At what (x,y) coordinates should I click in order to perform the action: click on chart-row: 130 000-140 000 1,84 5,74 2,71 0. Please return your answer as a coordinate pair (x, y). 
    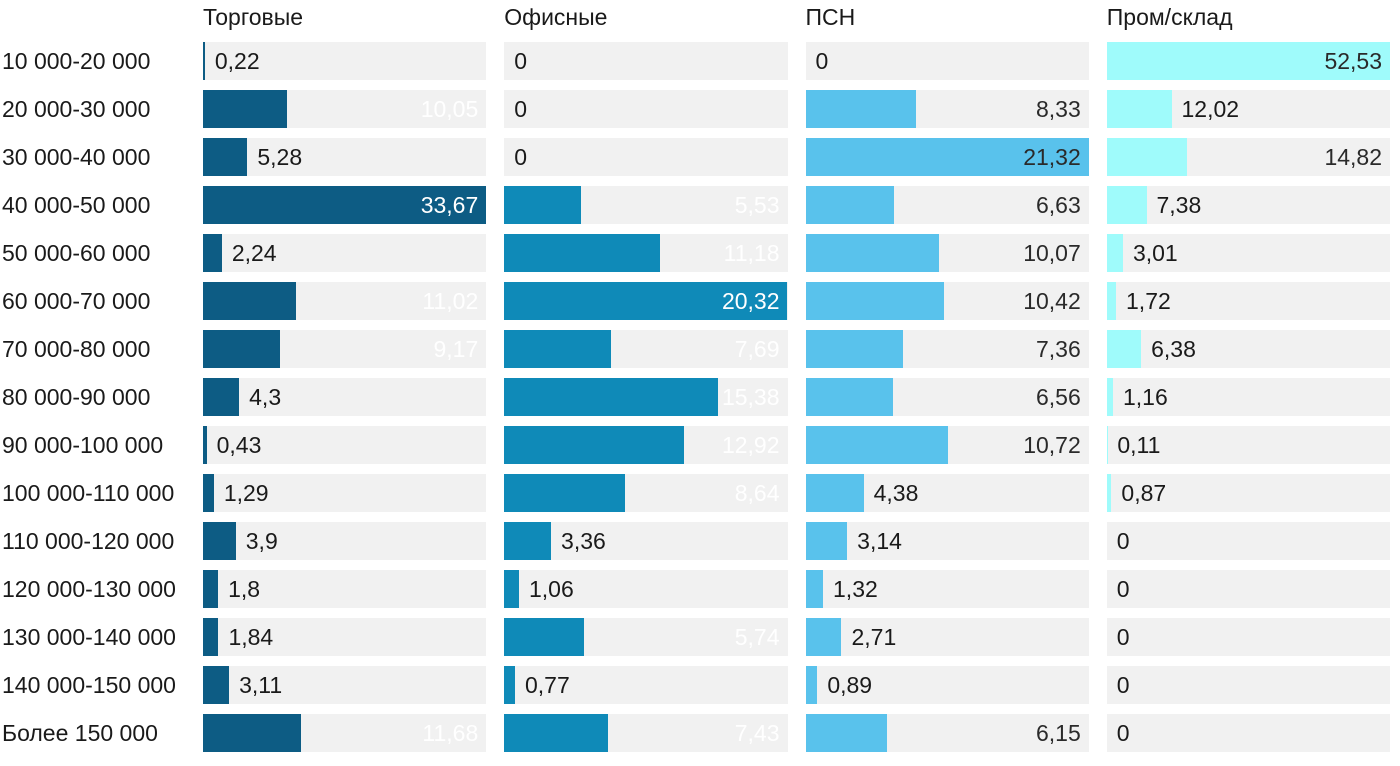
    Looking at the image, I should click on (695, 637).